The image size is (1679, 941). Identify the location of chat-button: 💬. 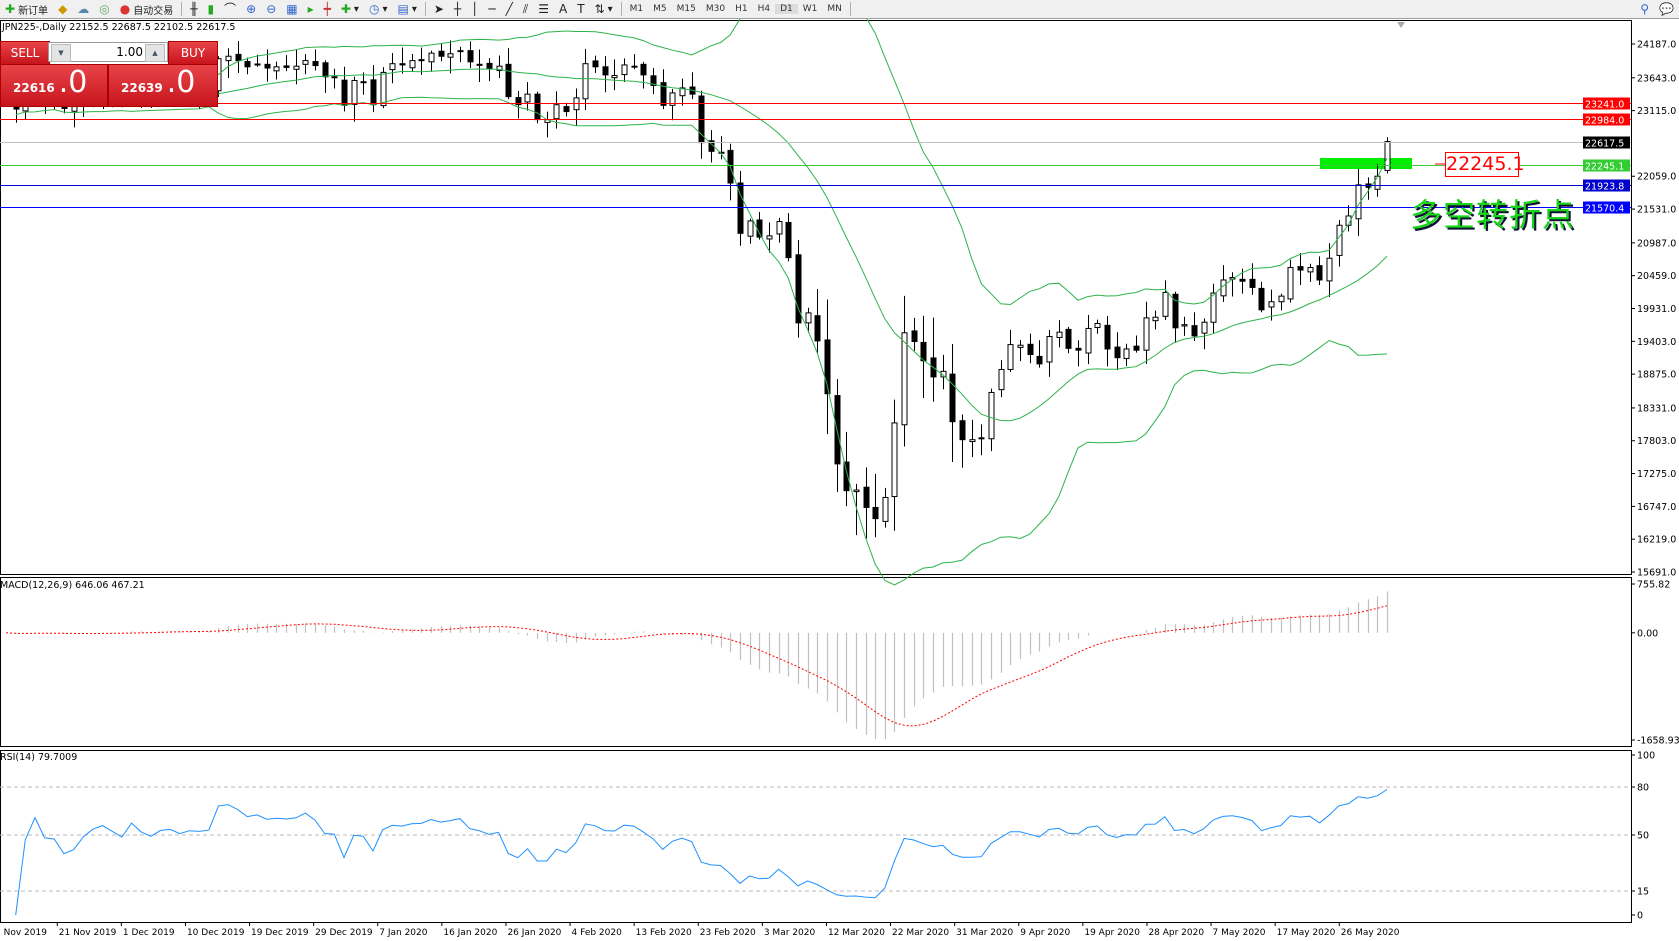
(1666, 9).